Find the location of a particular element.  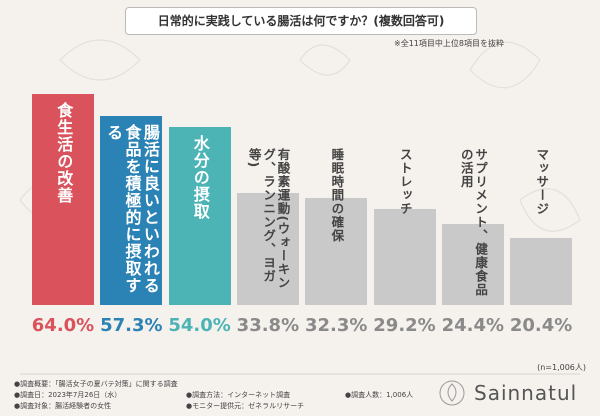

value-label: 32.3% is located at coordinates (336, 325).